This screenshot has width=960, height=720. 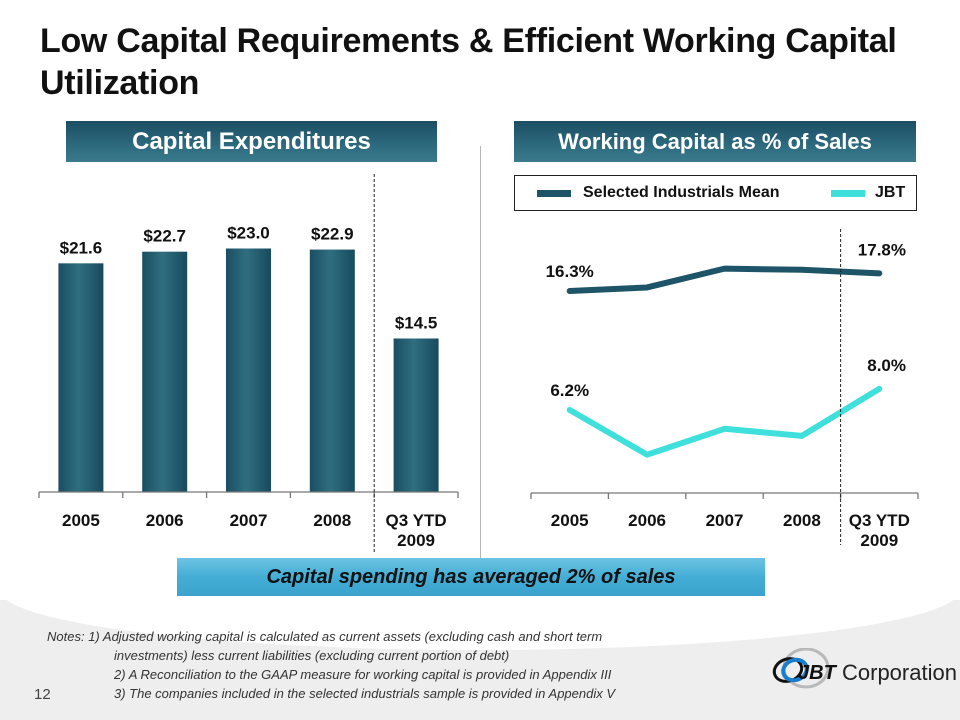 I want to click on capex-chart-title: Capital Expenditures, so click(x=251, y=141).